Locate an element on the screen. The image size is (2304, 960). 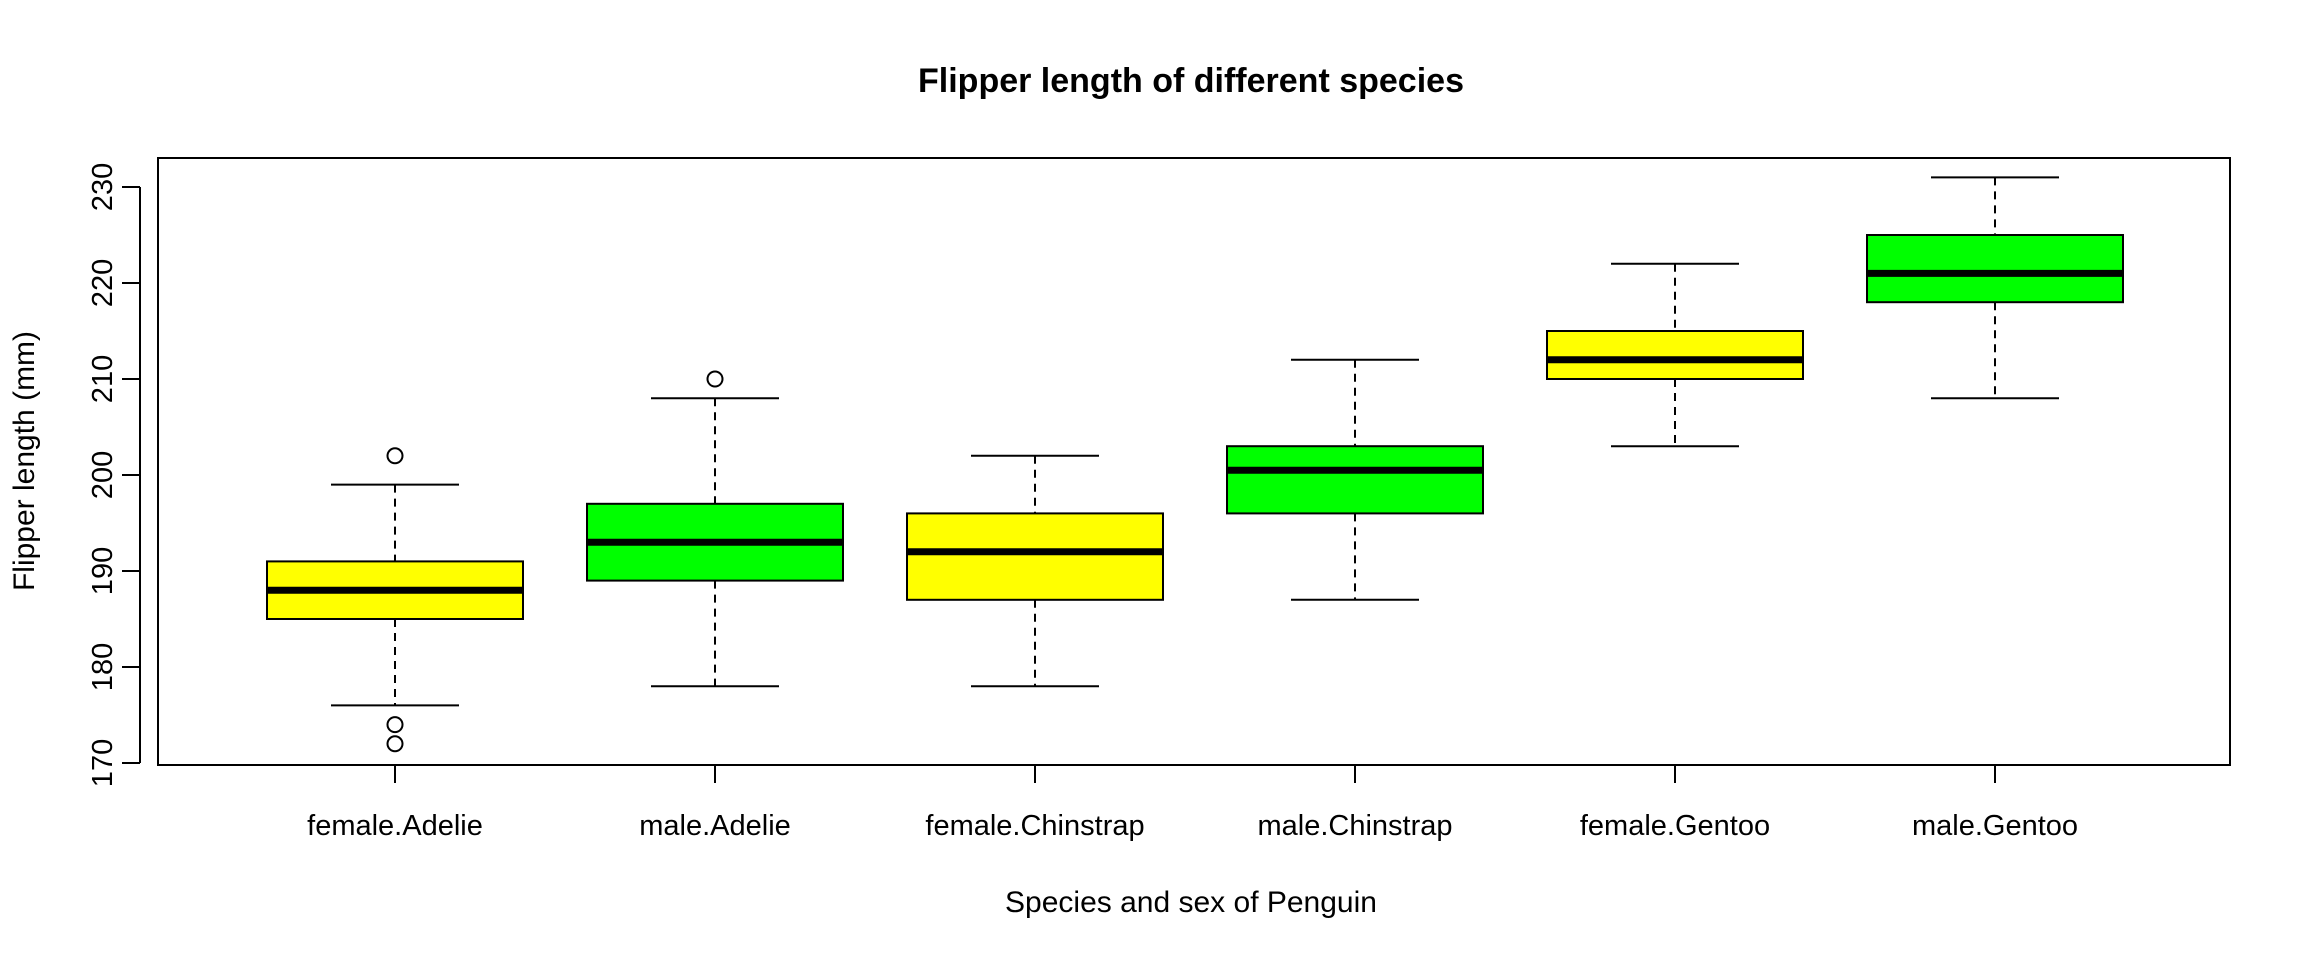
y-tick-label: 190 is located at coordinates (103, 571).